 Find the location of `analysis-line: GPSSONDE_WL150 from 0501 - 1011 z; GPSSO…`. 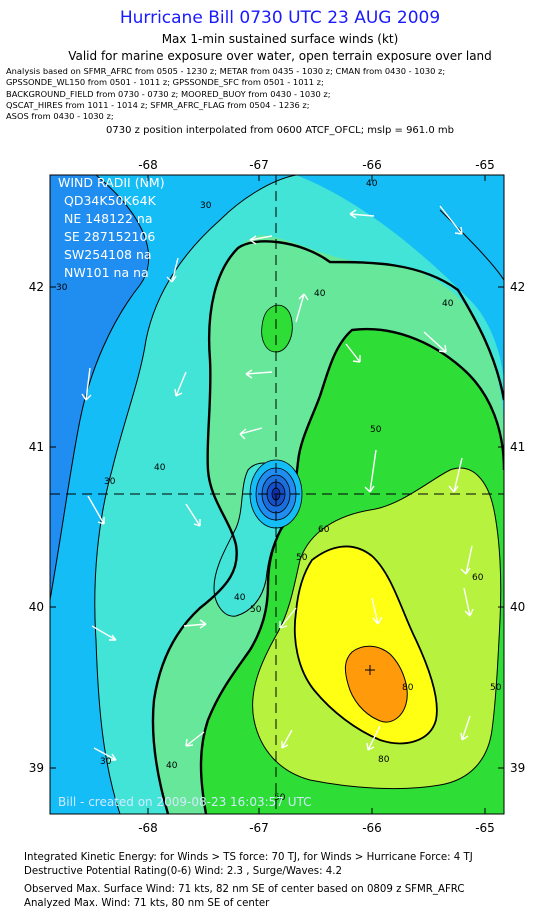

analysis-line: GPSSONDE_WL150 from 0501 - 1011 z; GPSSO… is located at coordinates (165, 82).